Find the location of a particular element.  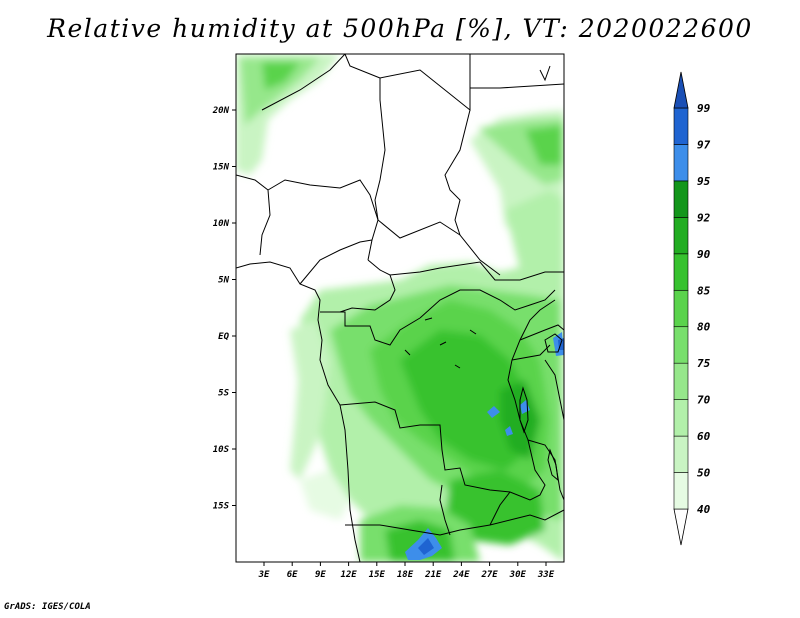

colorbar-level-label: 75 is located at coordinates (704, 363).